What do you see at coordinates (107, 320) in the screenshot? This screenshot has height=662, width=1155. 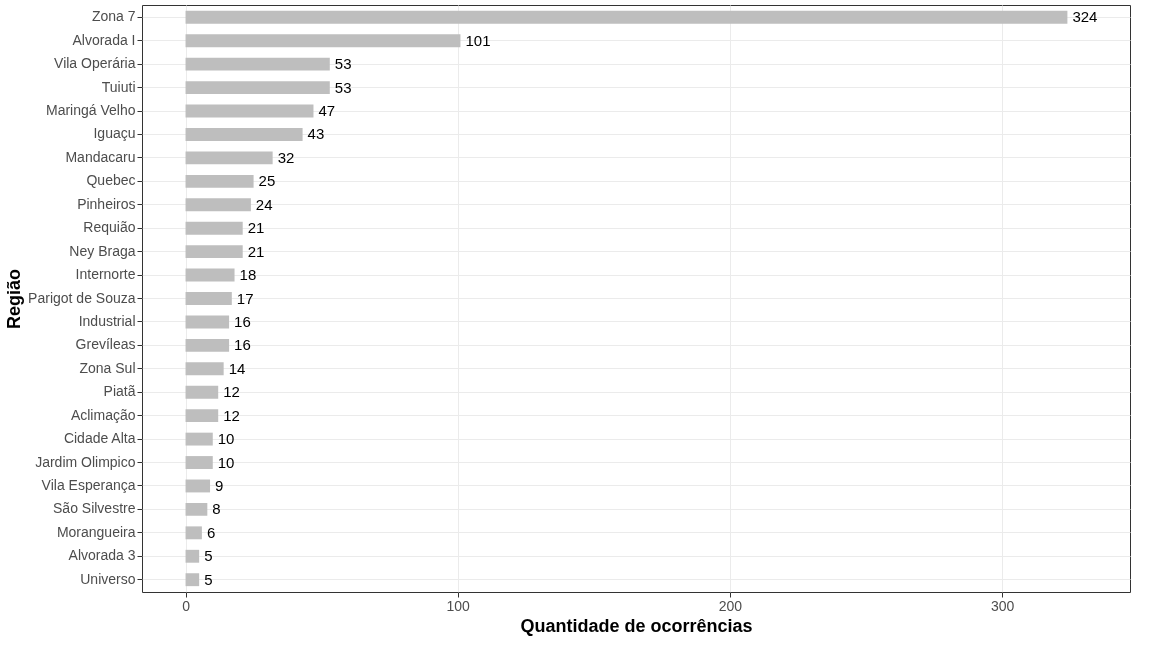 I see `y-tick-label: Industrial` at bounding box center [107, 320].